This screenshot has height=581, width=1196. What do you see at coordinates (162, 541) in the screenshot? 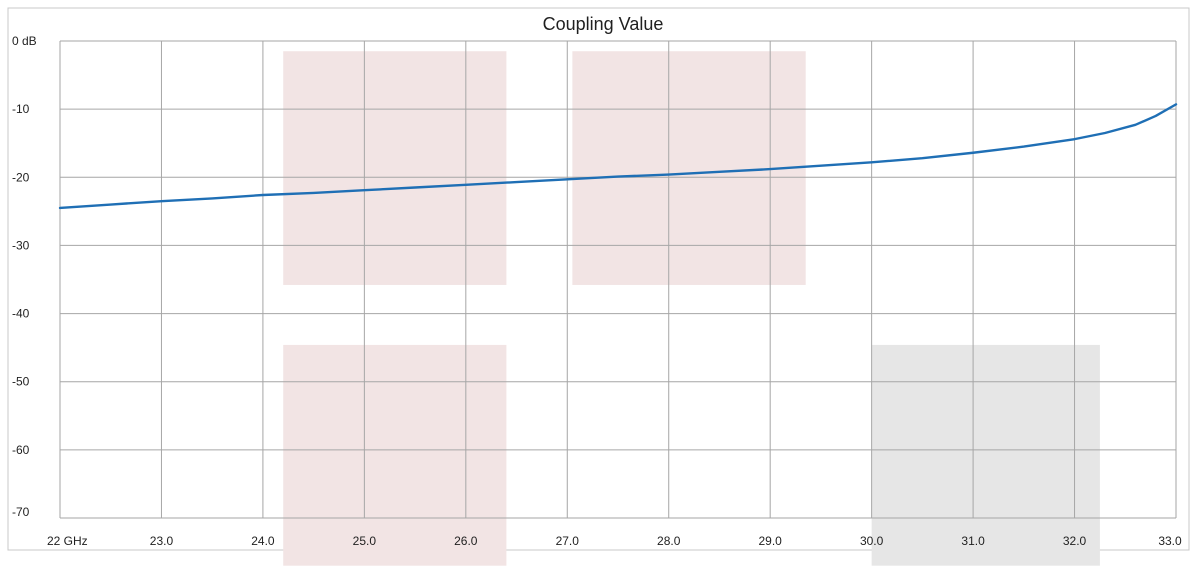
I see `x-tick-label: 23.0` at bounding box center [162, 541].